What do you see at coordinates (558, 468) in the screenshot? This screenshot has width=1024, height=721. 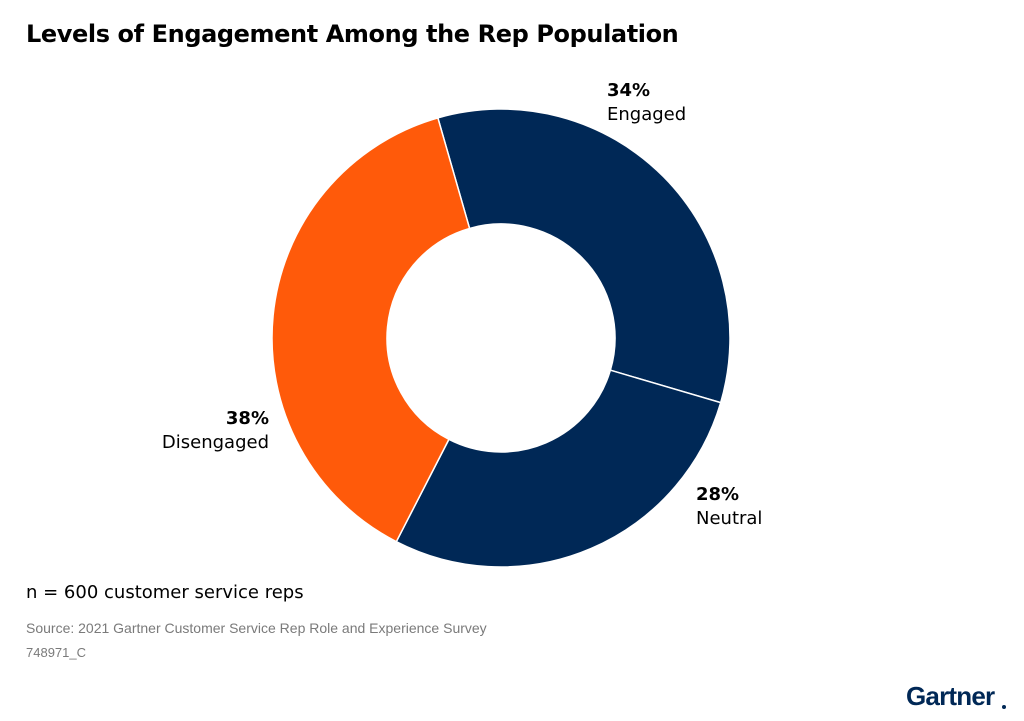 I see `slice-neutral` at bounding box center [558, 468].